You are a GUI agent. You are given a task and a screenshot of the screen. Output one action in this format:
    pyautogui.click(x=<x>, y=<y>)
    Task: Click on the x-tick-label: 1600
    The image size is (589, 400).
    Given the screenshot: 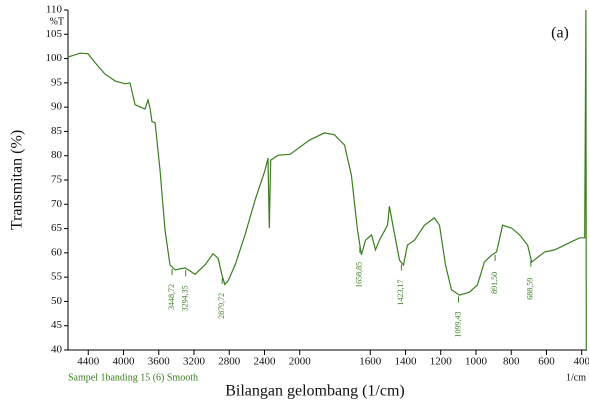 What is the action you would take?
    pyautogui.click(x=370, y=362)
    